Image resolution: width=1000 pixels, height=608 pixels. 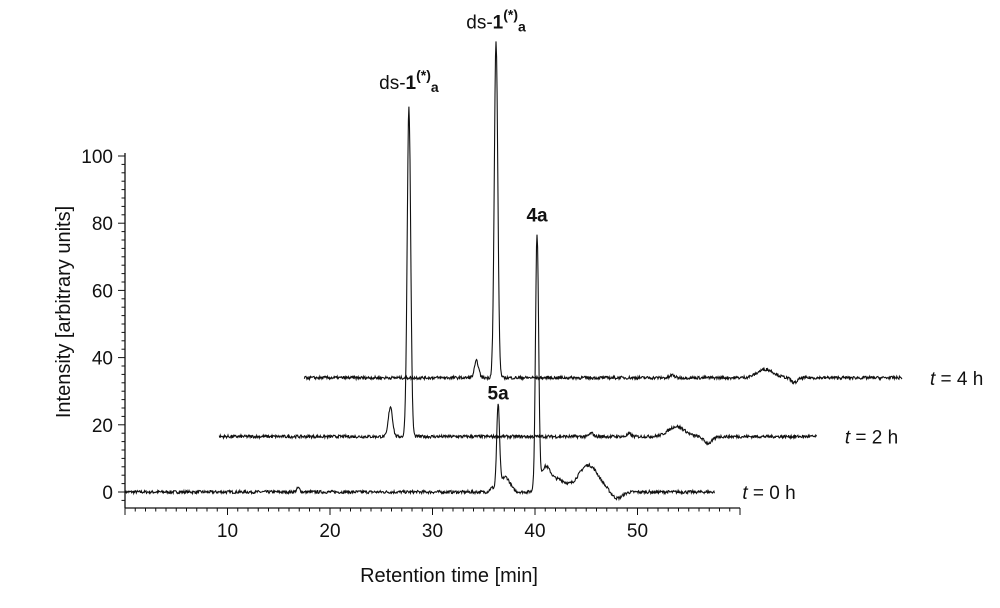 What do you see at coordinates (97, 157) in the screenshot?
I see `y-tick-label: 100` at bounding box center [97, 157].